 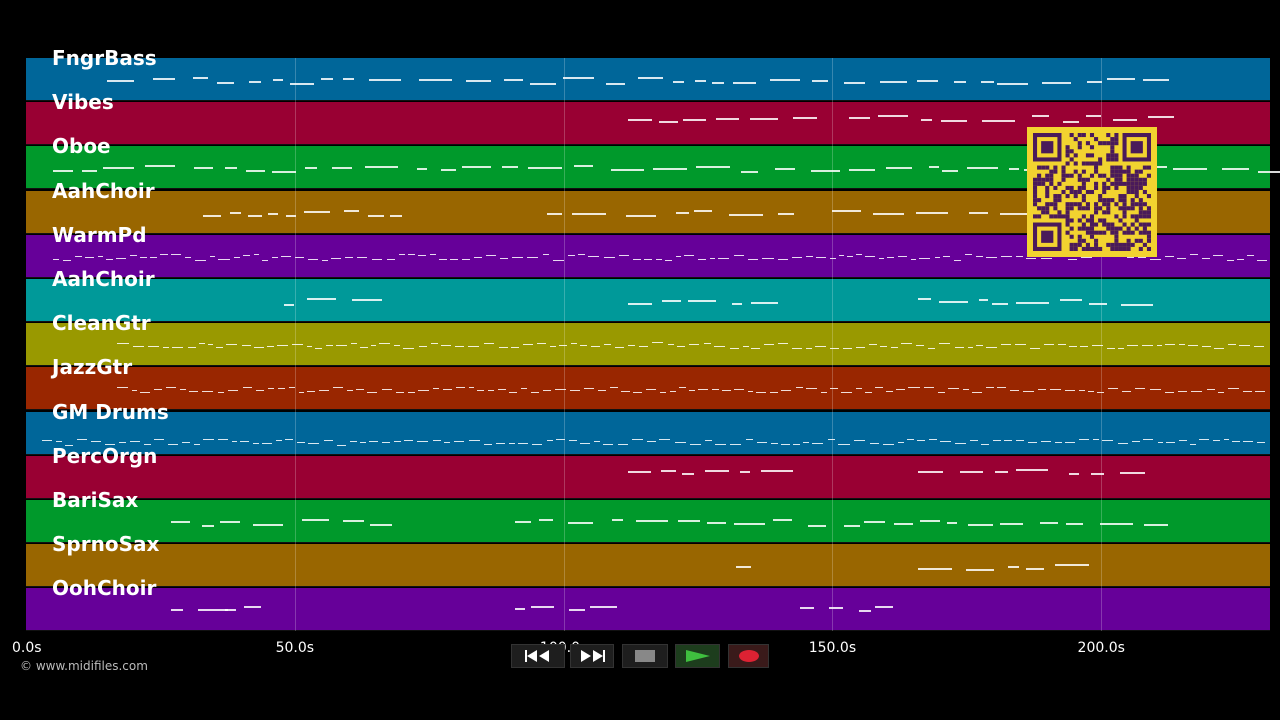 I want to click on stop-button, so click(x=645, y=656).